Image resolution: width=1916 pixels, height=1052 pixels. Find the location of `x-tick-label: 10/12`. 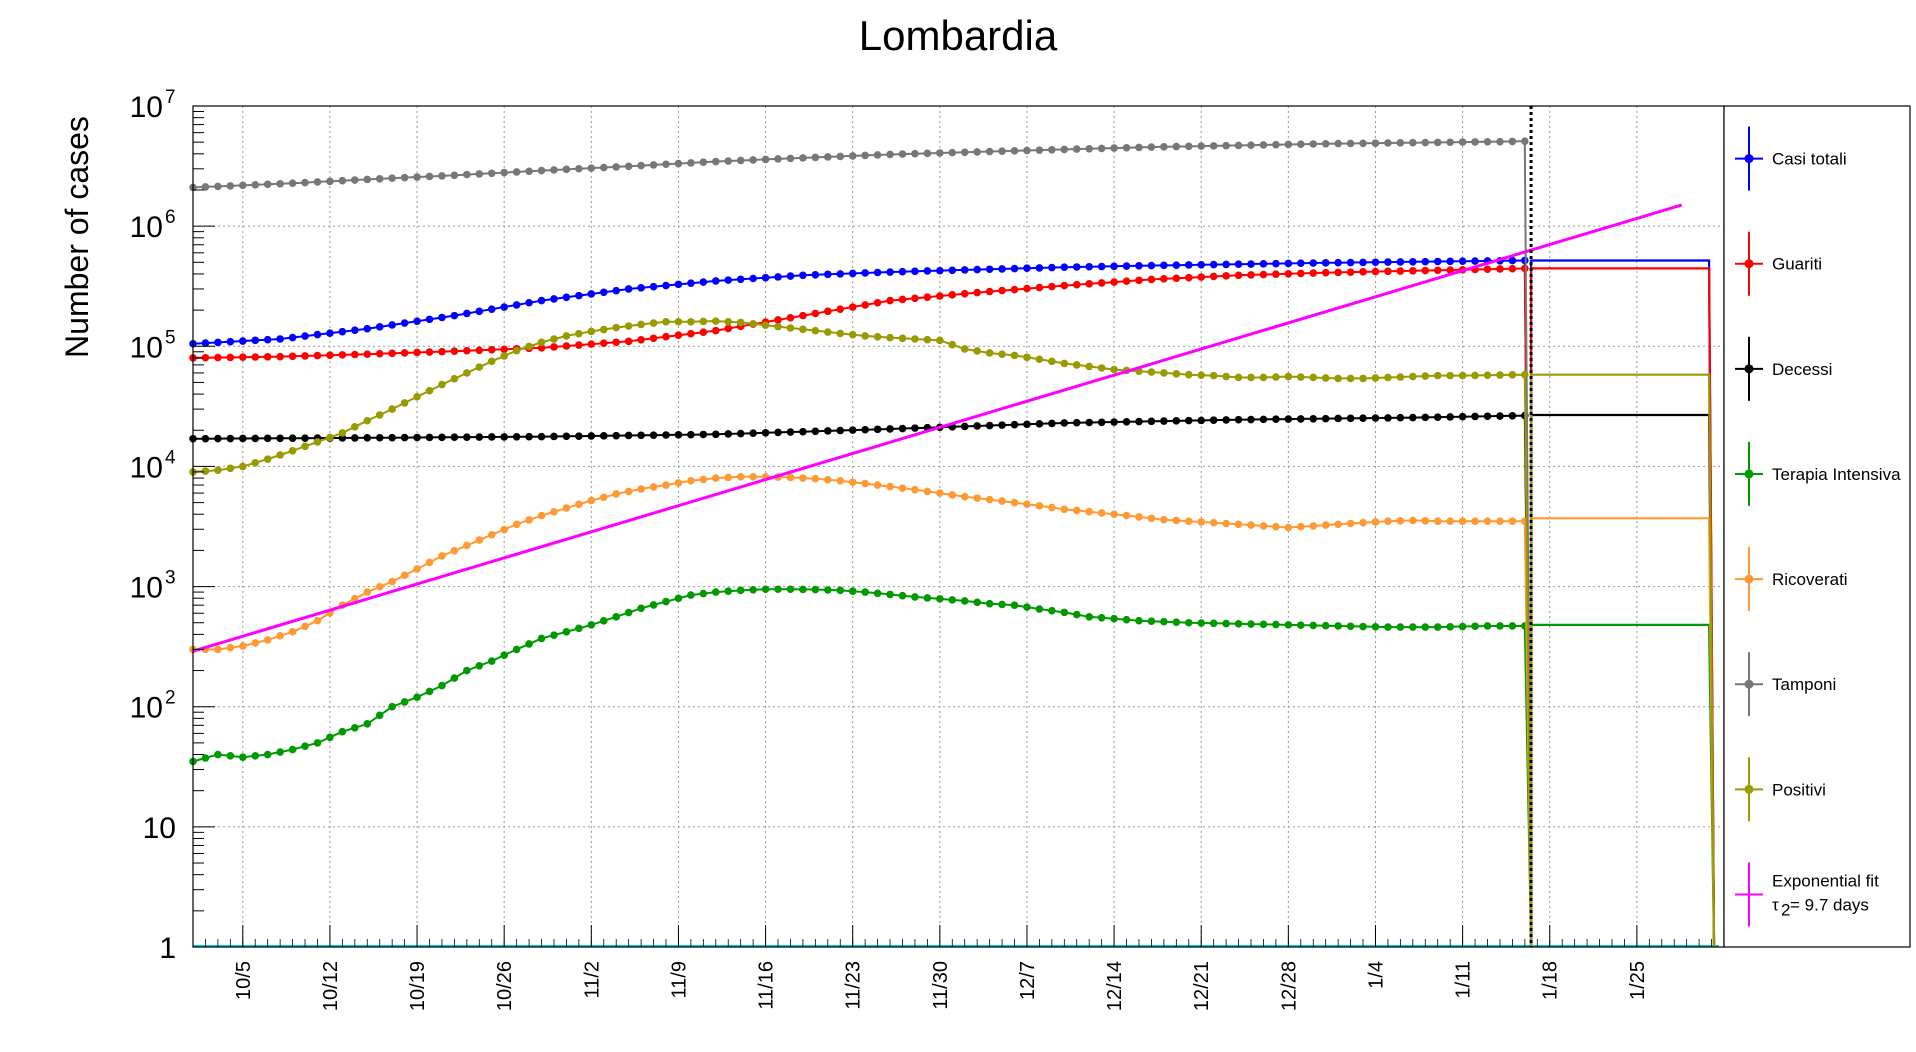

x-tick-label: 10/12 is located at coordinates (331, 986).